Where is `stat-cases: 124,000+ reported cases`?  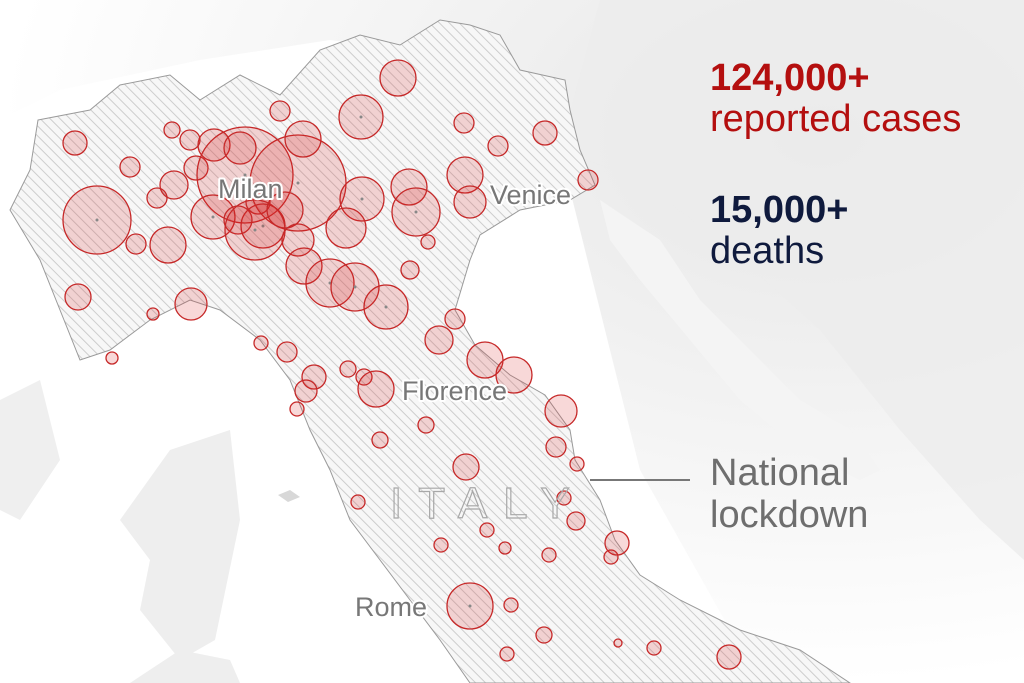 stat-cases: 124,000+ reported cases is located at coordinates (835, 99).